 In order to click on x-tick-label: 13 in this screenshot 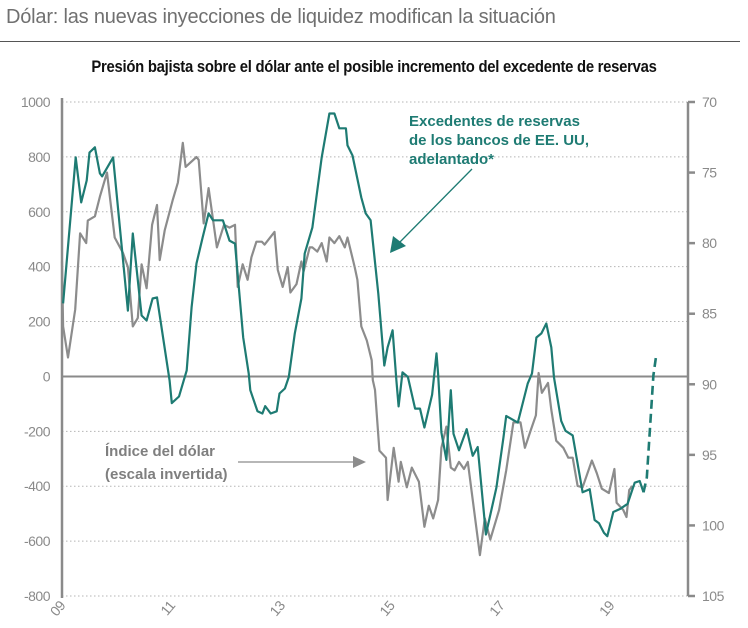, I will do `click(277, 608)`.